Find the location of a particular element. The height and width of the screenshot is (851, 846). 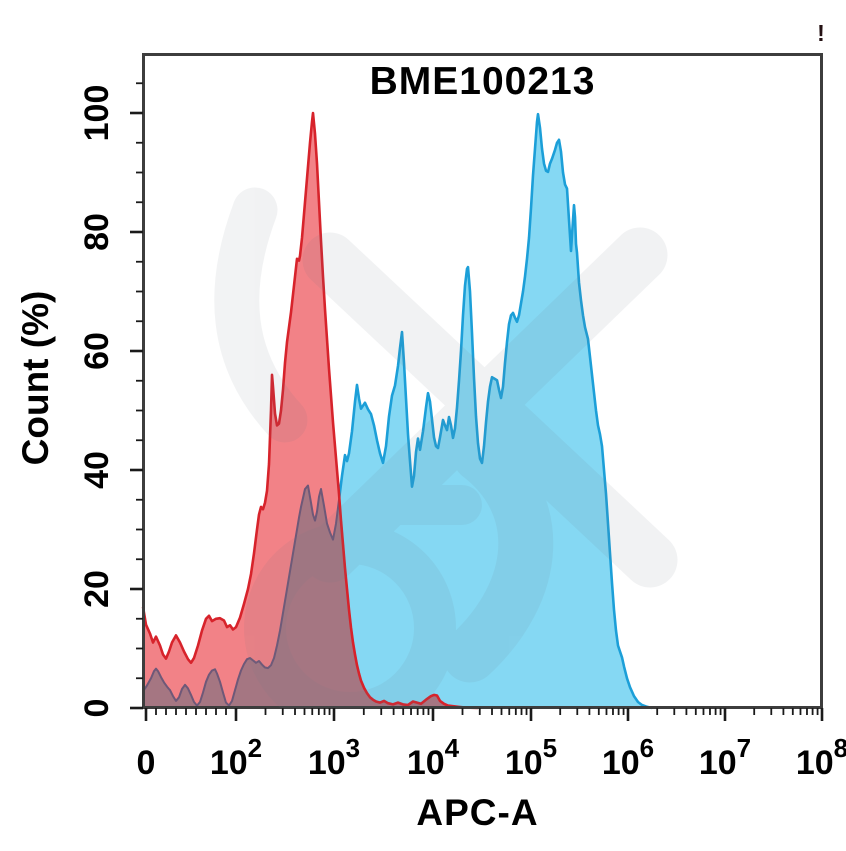

y-tick-label: 80 is located at coordinates (97, 232).